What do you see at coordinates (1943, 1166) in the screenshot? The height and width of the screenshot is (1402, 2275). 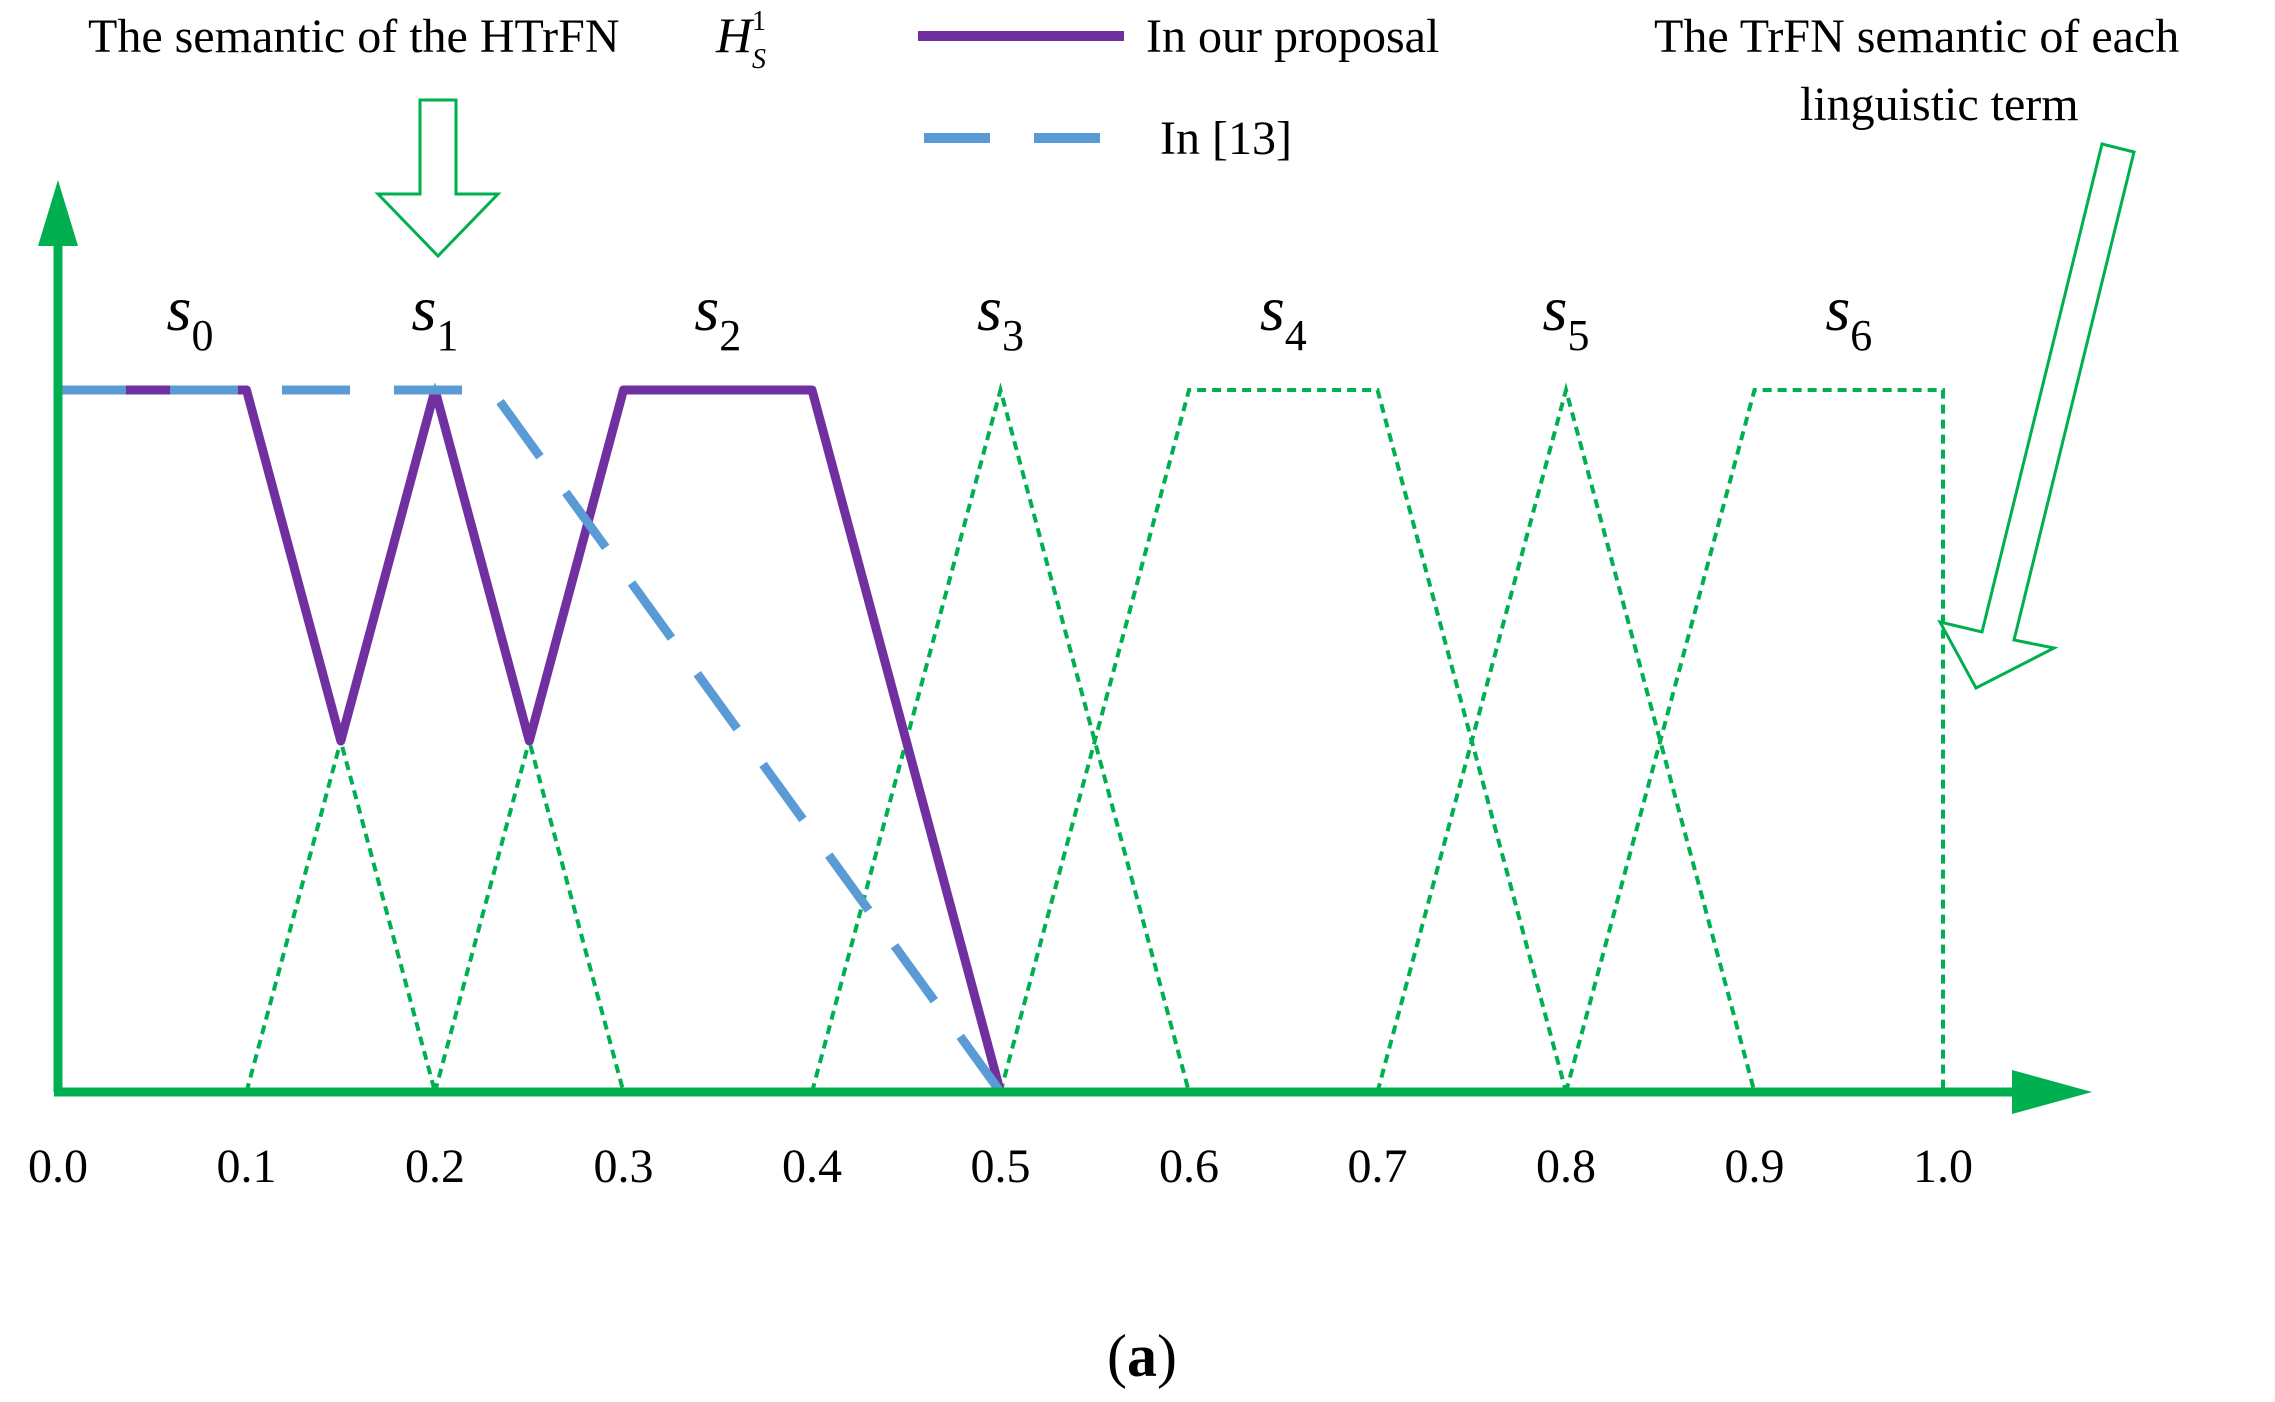 I see `x-tick-label: 1.0` at bounding box center [1943, 1166].